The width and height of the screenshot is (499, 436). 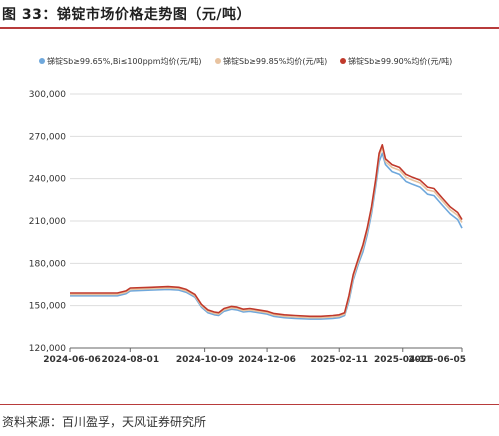 I want to click on x-tick-label: 2024-12-06, so click(x=267, y=360).